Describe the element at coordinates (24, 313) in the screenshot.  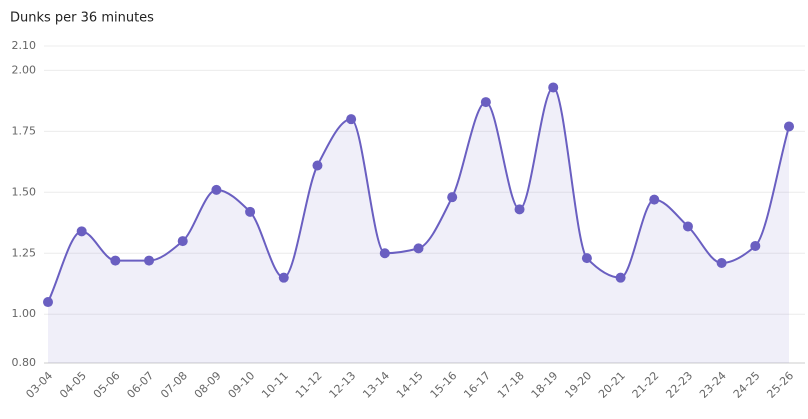
I see `y-tick-label: 1.00` at that location.